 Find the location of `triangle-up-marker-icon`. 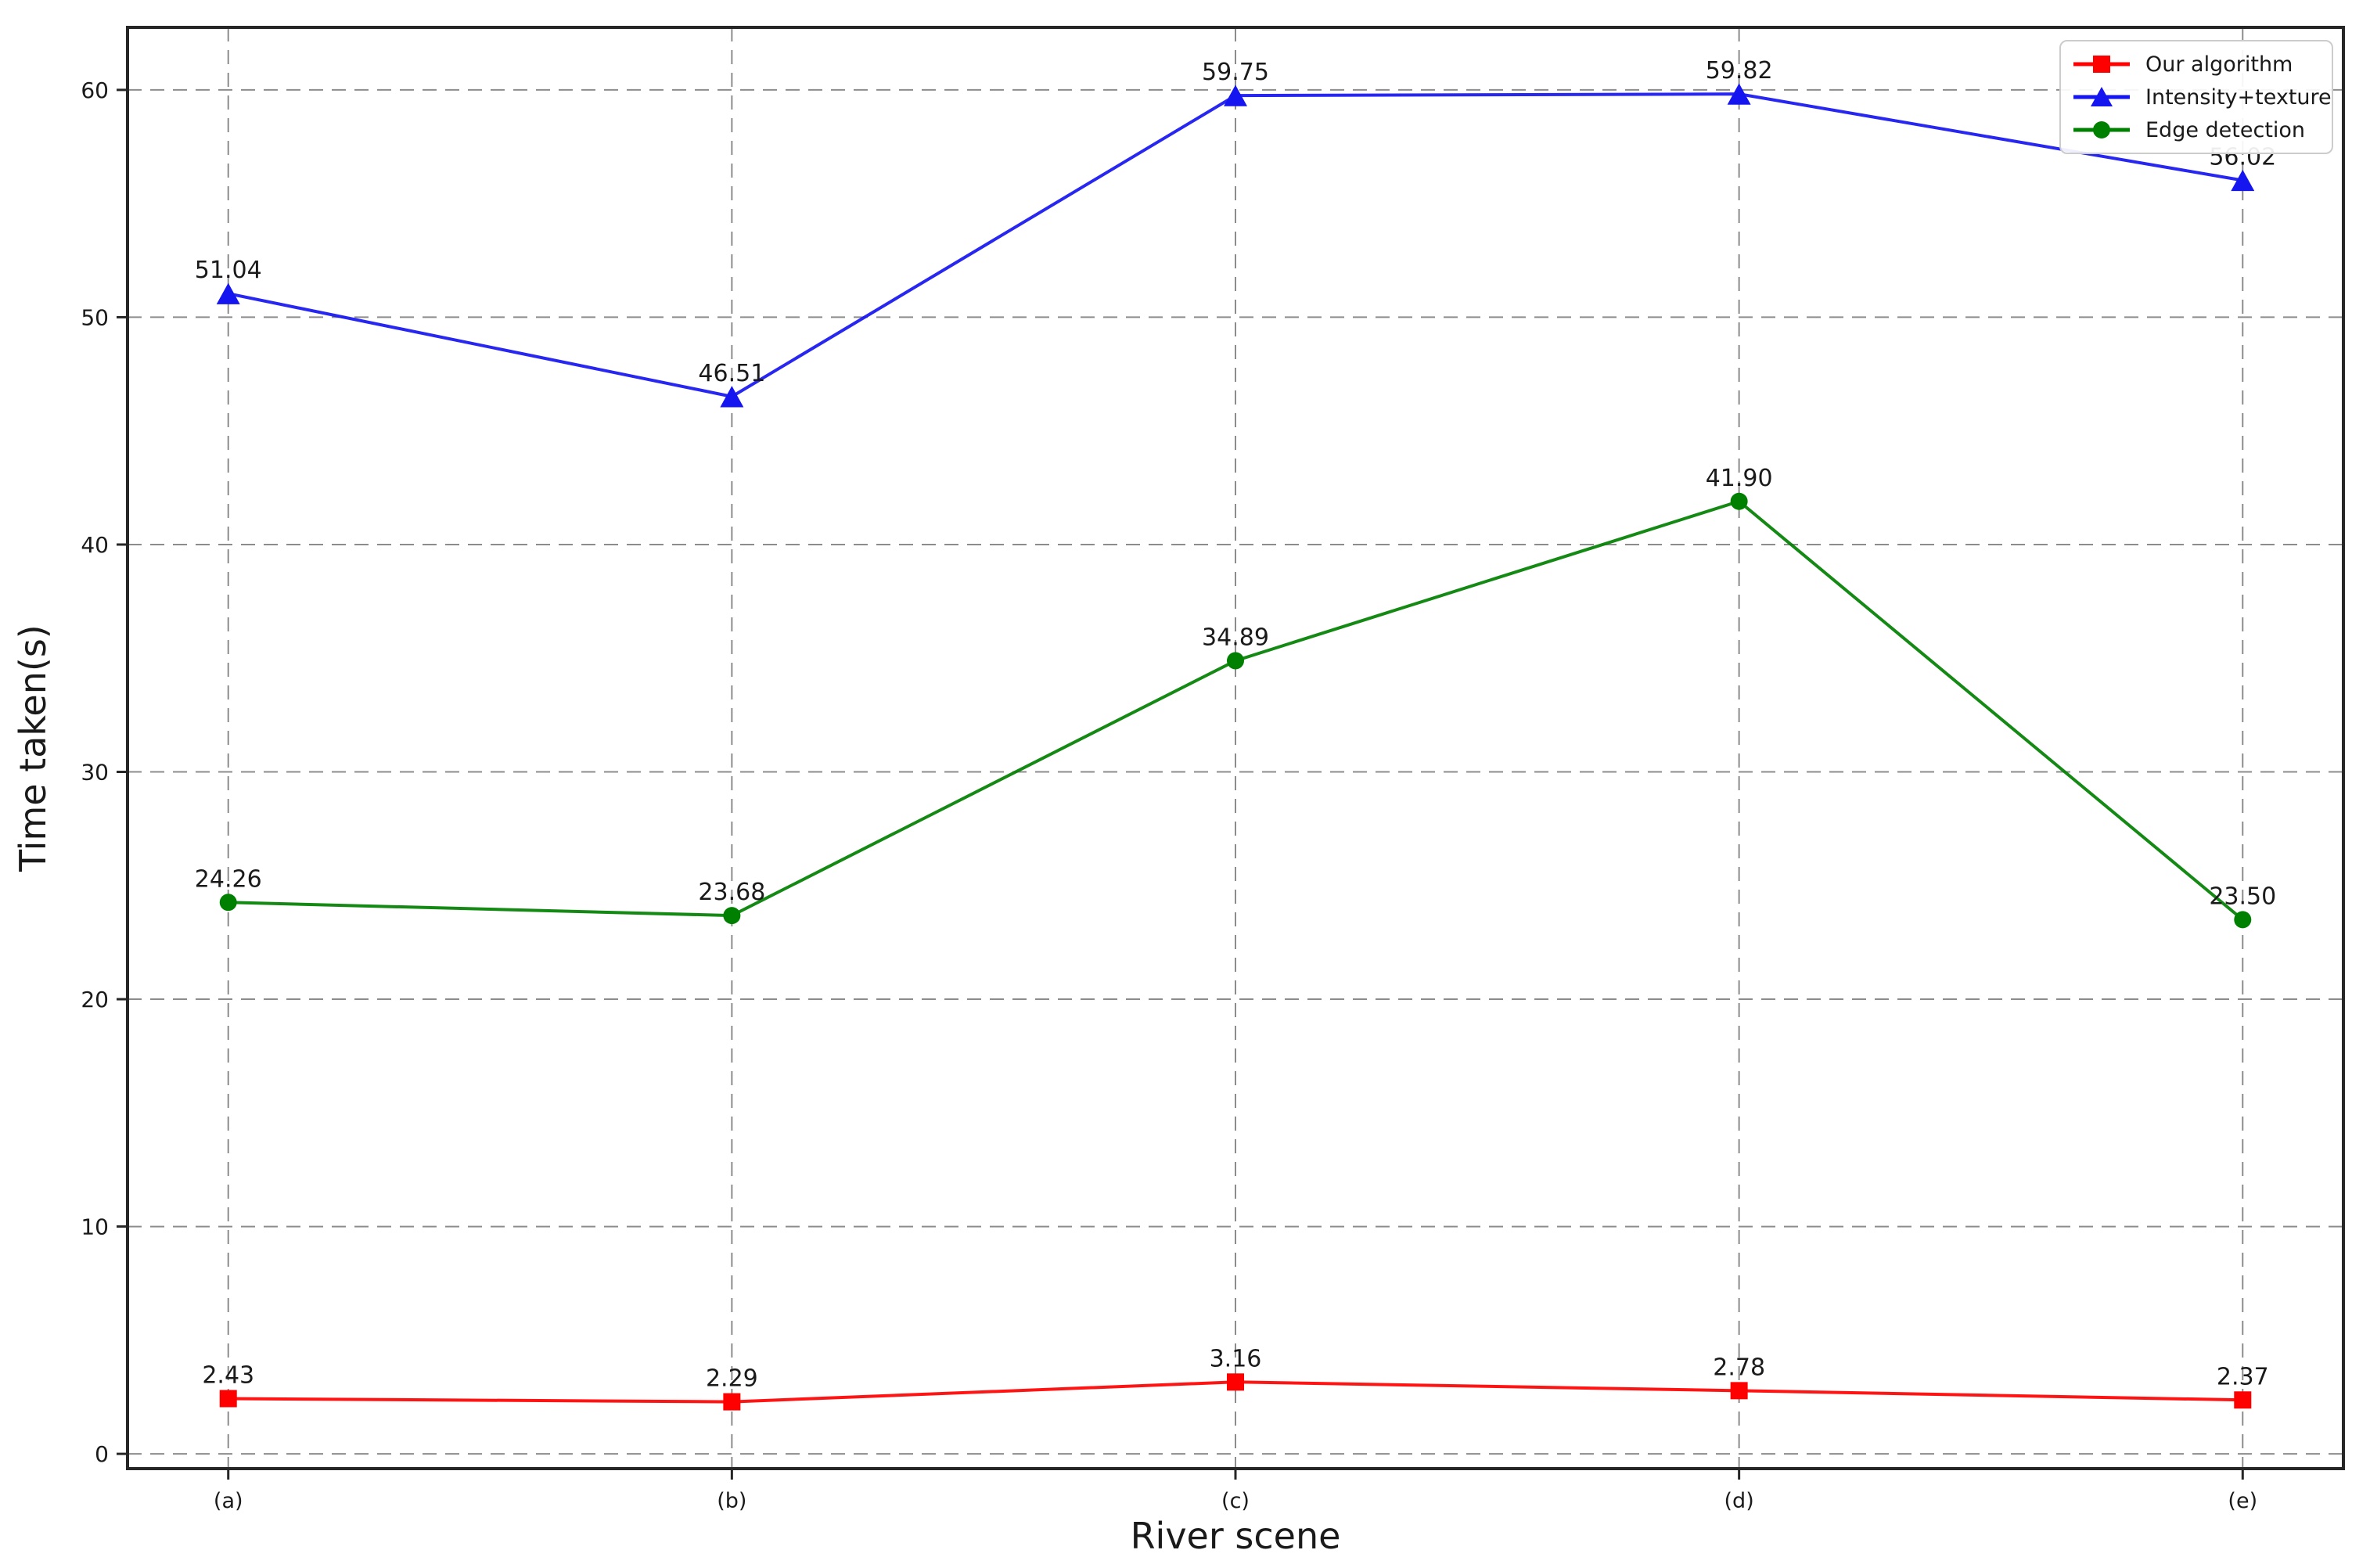

triangle-up-marker-icon is located at coordinates (2102, 97).